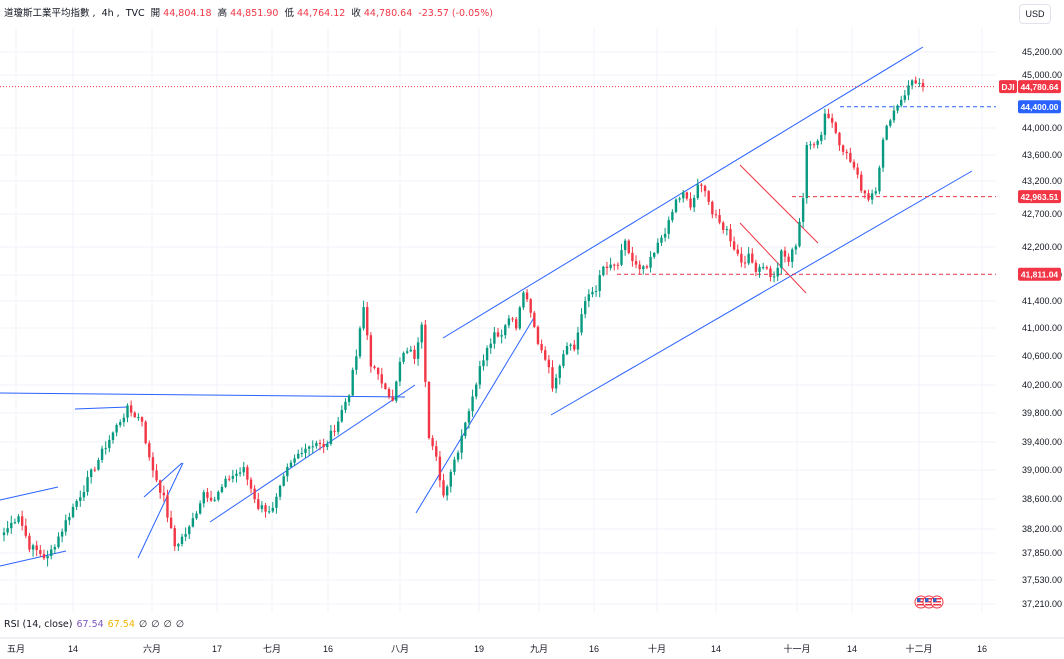 This screenshot has width=1064, height=659. I want to click on y-tick-label: 39,000.00, so click(1042, 470).